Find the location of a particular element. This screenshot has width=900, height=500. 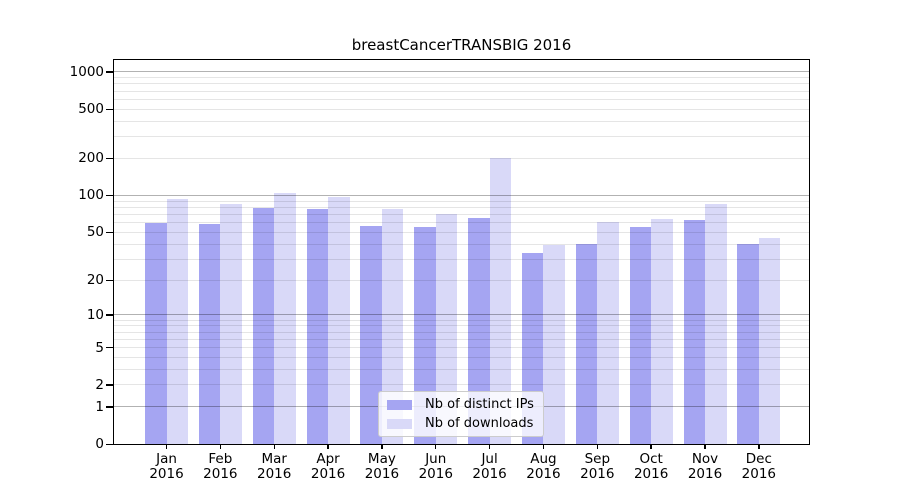

x-tick-label-may: May 2016 is located at coordinates (382, 466).